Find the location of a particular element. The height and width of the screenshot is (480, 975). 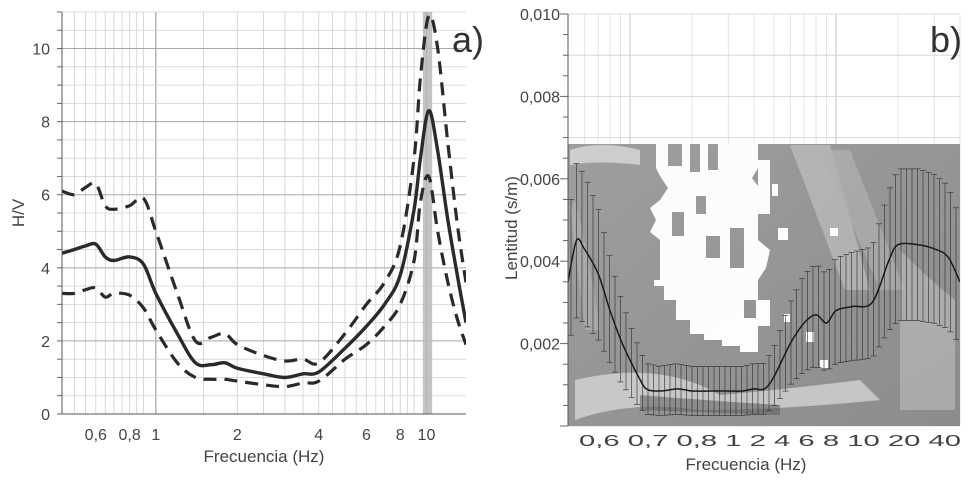

hv-x-tick-labels: 0,6 0,8 1 2 4 6 8 10 is located at coordinates (260, 435).